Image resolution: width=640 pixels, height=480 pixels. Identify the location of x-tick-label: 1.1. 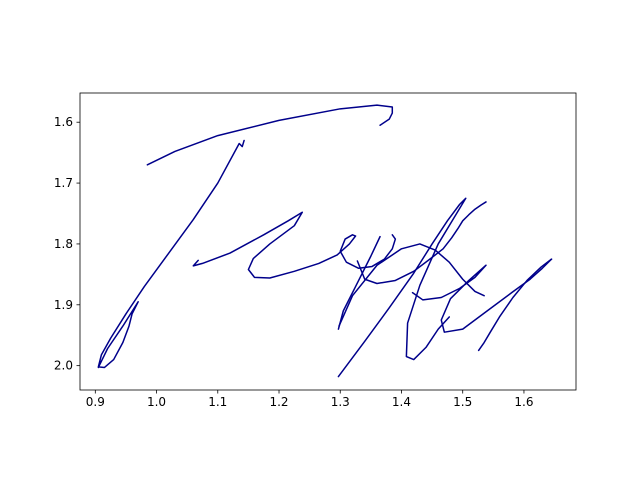
(217, 402).